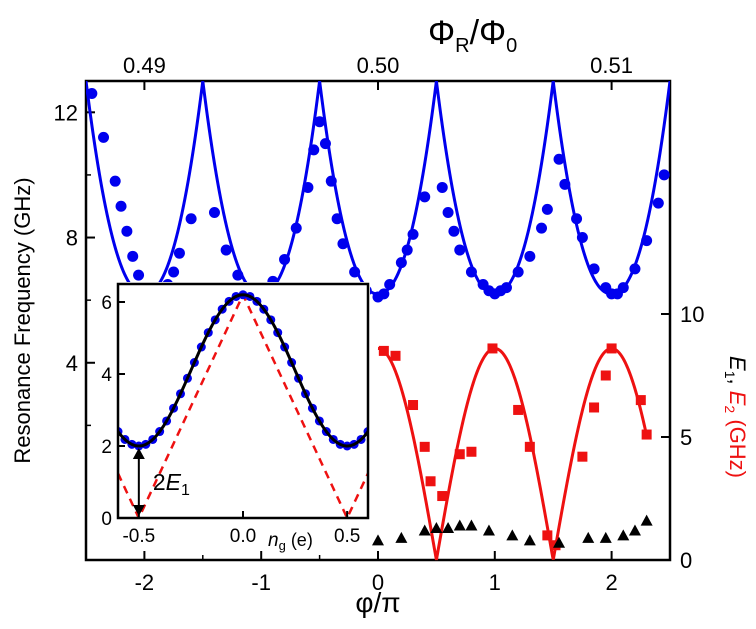 This screenshot has width=756, height=629. Describe the element at coordinates (145, 582) in the screenshot. I see `x-tick-label: -2` at that location.